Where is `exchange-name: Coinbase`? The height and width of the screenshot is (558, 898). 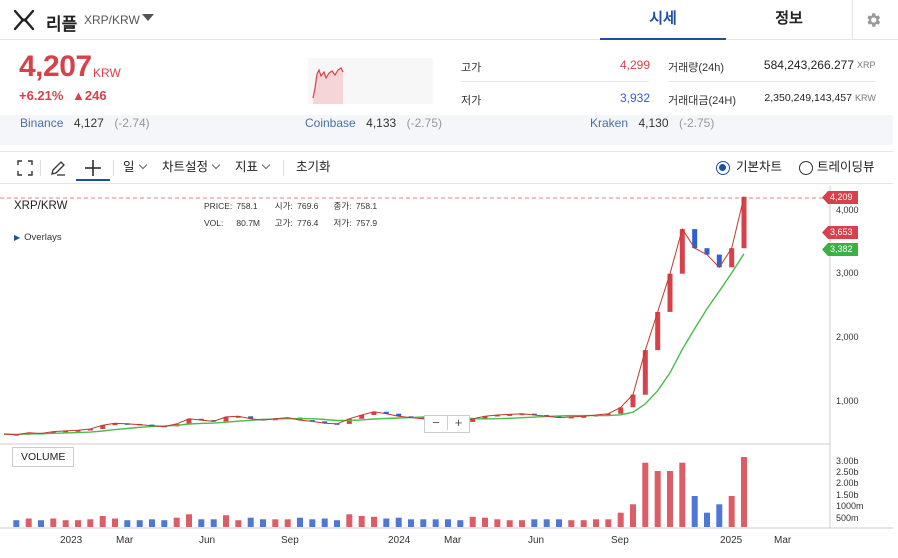 exchange-name: Coinbase is located at coordinates (330, 123).